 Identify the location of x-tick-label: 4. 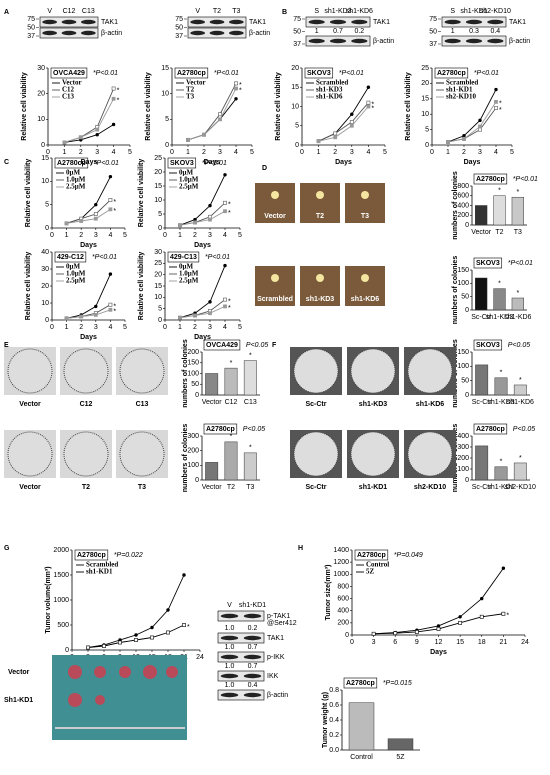
(114, 152).